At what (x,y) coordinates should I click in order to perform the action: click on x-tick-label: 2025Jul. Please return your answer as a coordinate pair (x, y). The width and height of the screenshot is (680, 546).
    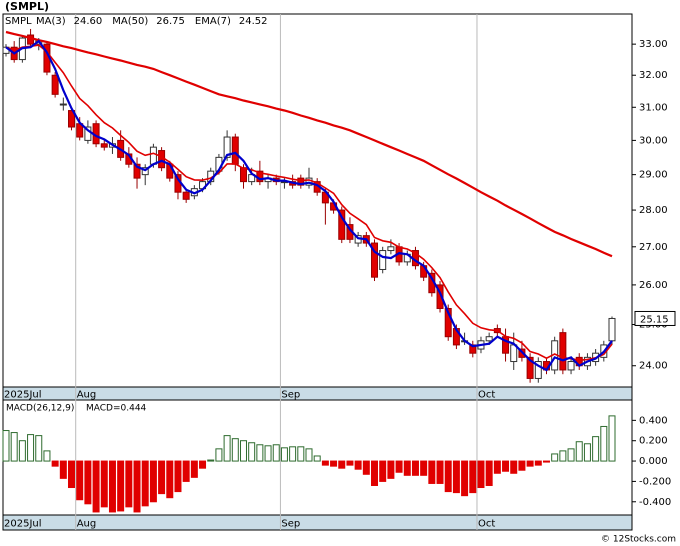
    Looking at the image, I should click on (23, 395).